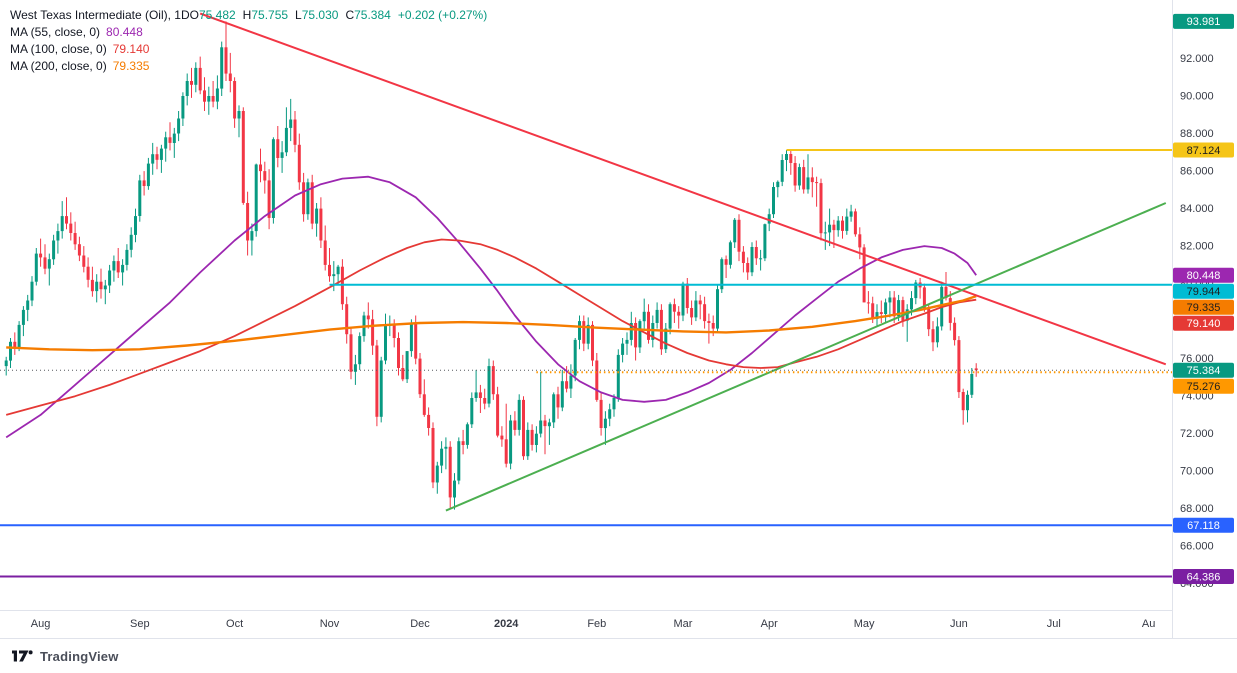 This screenshot has height=673, width=1237. What do you see at coordinates (22, 656) in the screenshot?
I see `tradingview-logo-icon` at bounding box center [22, 656].